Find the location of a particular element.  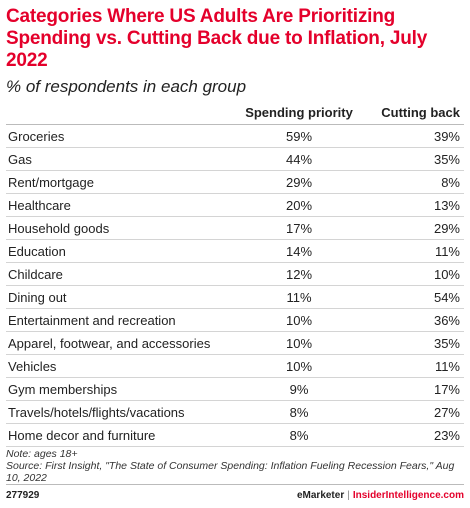

chart-subtitle: % of respondents in each group is located at coordinates (126, 86).